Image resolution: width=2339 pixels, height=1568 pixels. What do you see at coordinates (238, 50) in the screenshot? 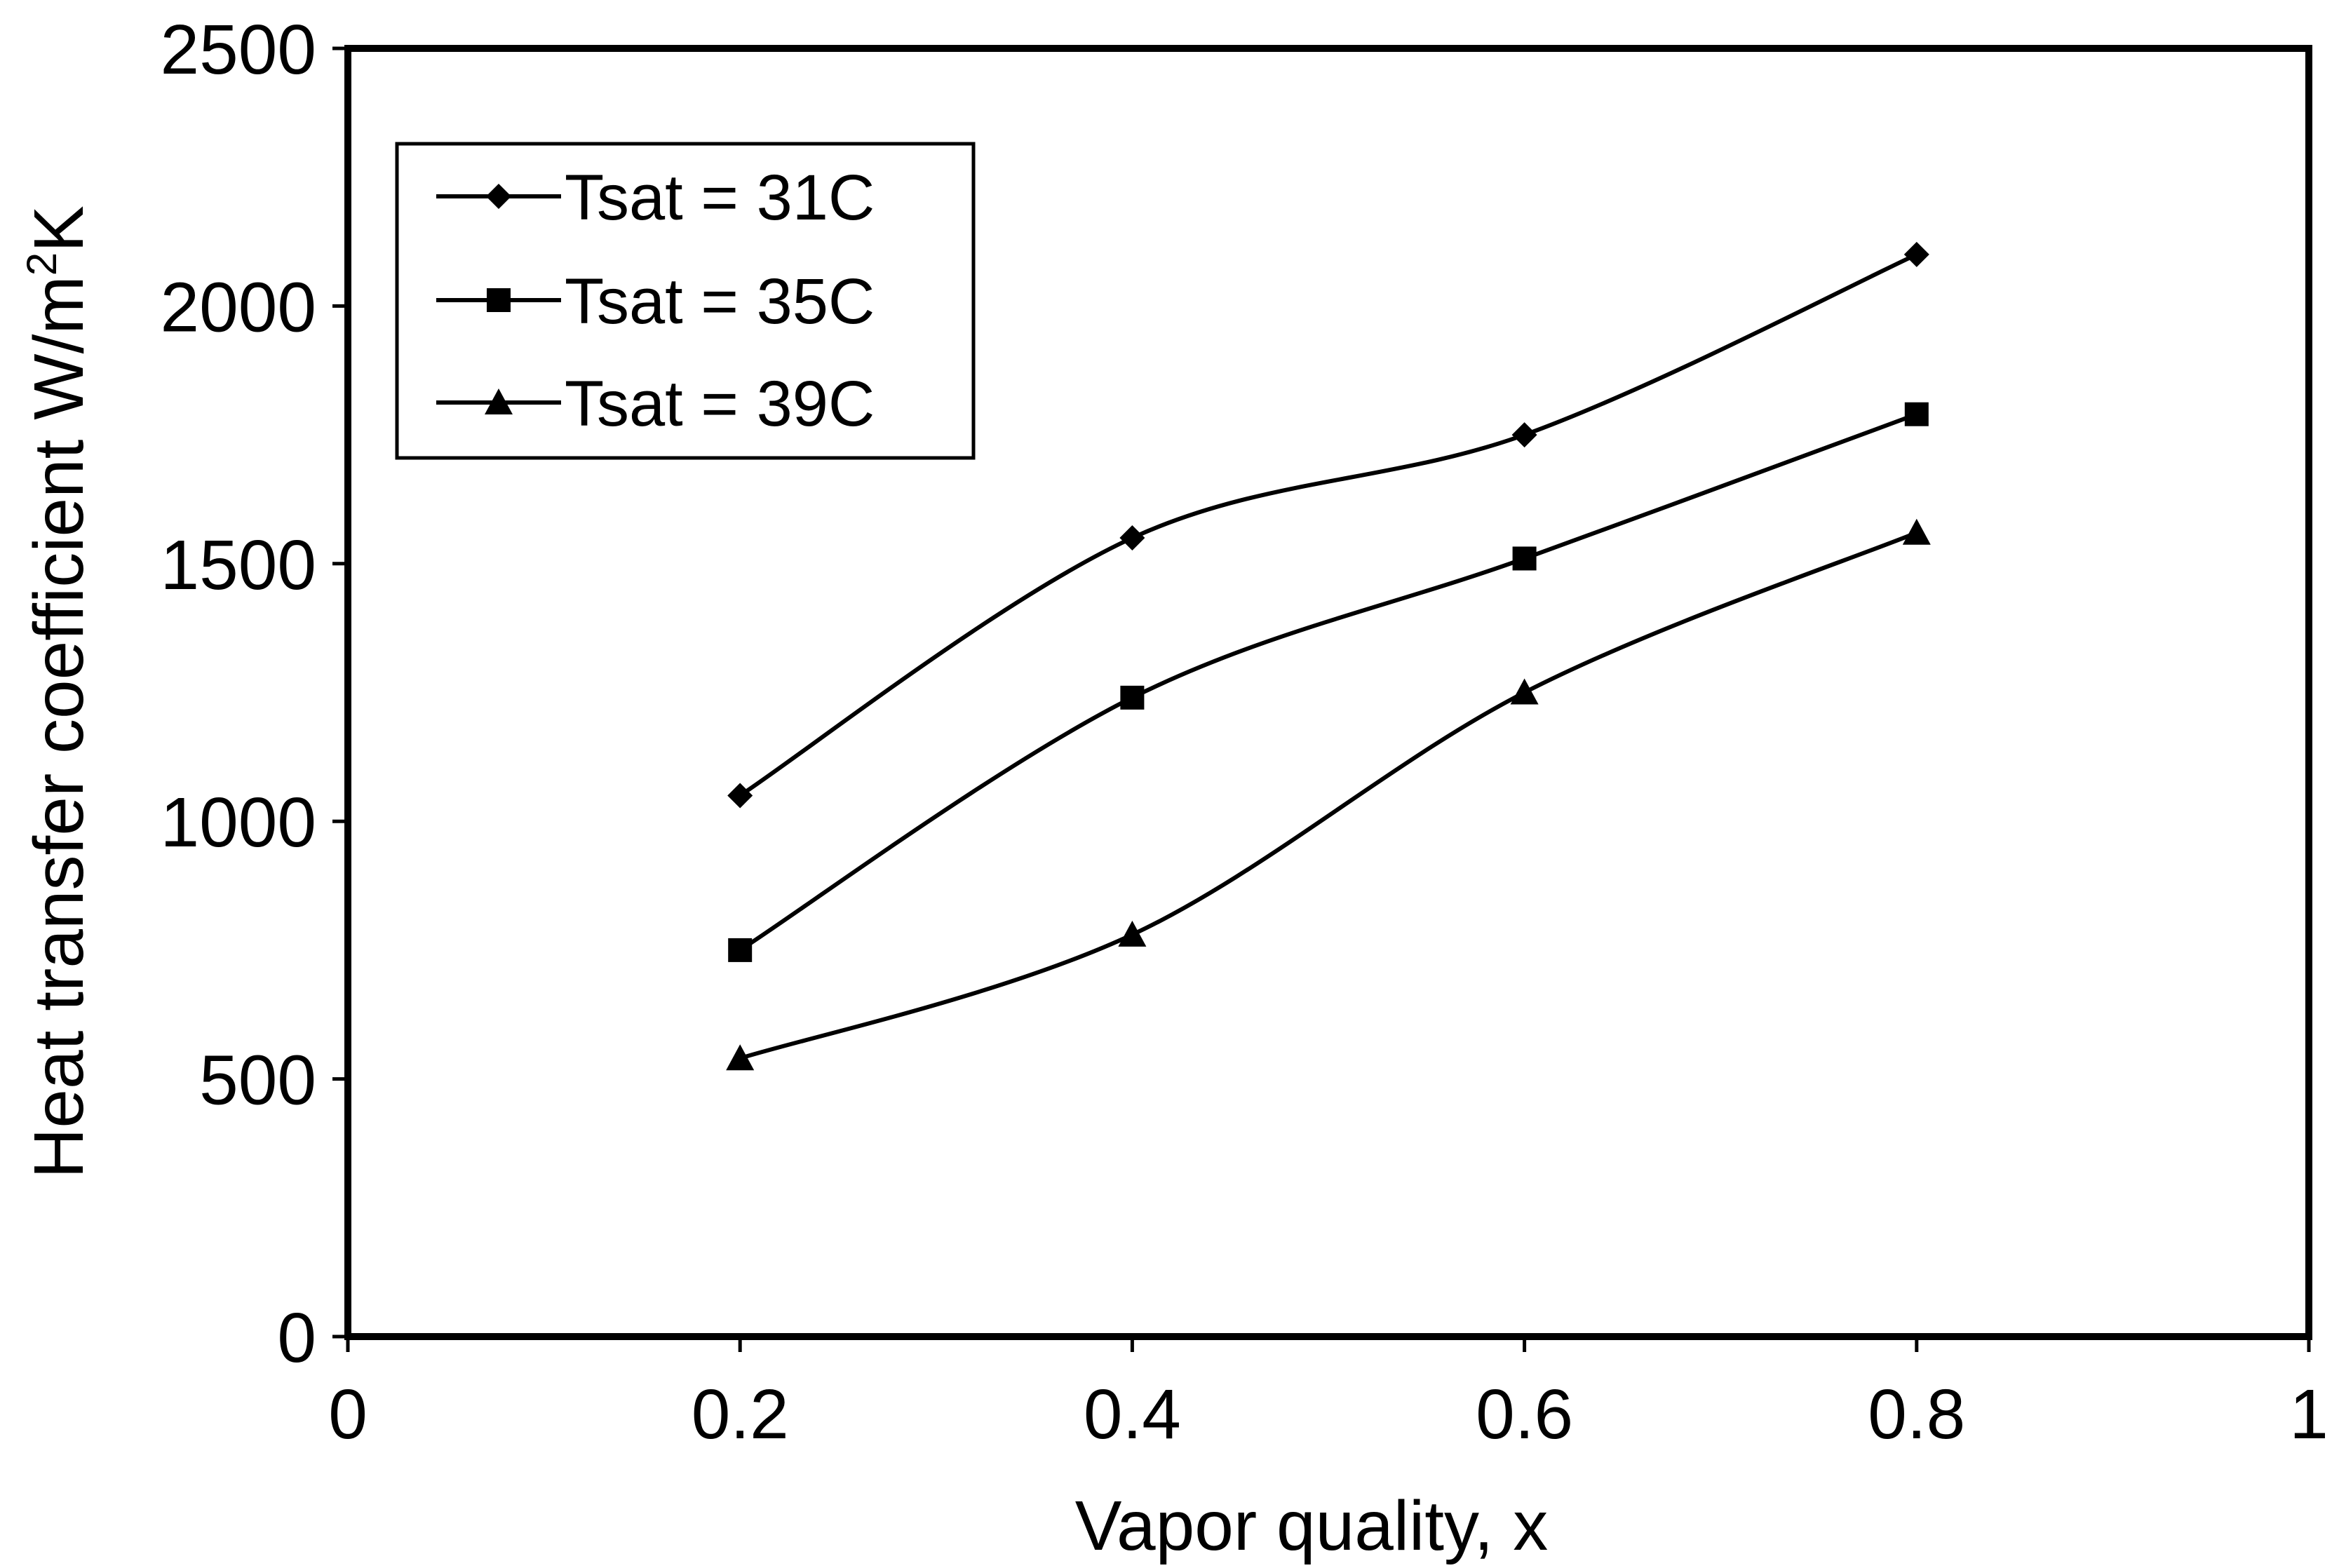
I see `y-tick-label: 2500` at bounding box center [238, 50].